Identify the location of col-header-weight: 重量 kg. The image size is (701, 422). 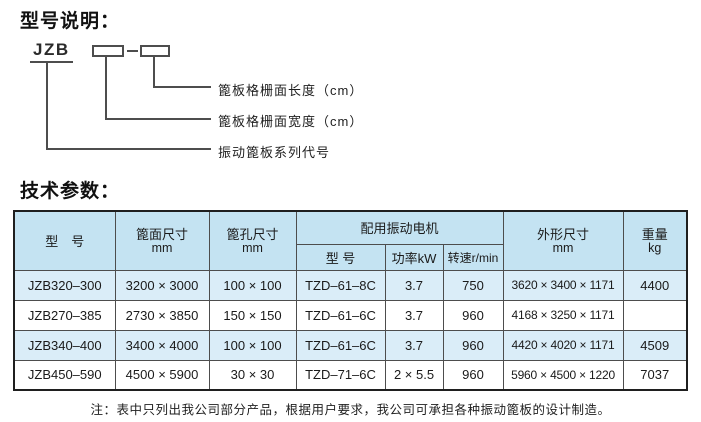
(655, 240).